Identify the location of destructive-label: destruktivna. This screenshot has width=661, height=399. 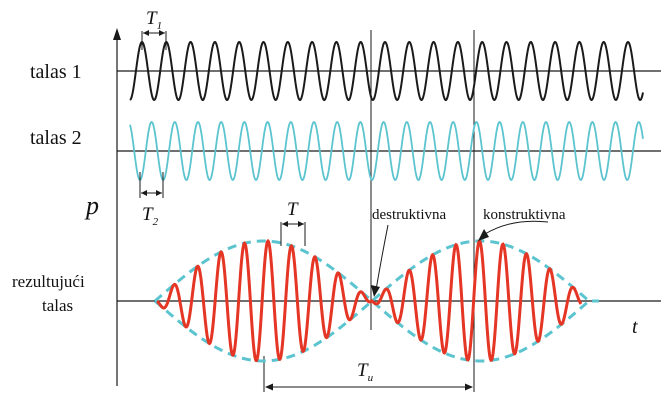
(409, 215).